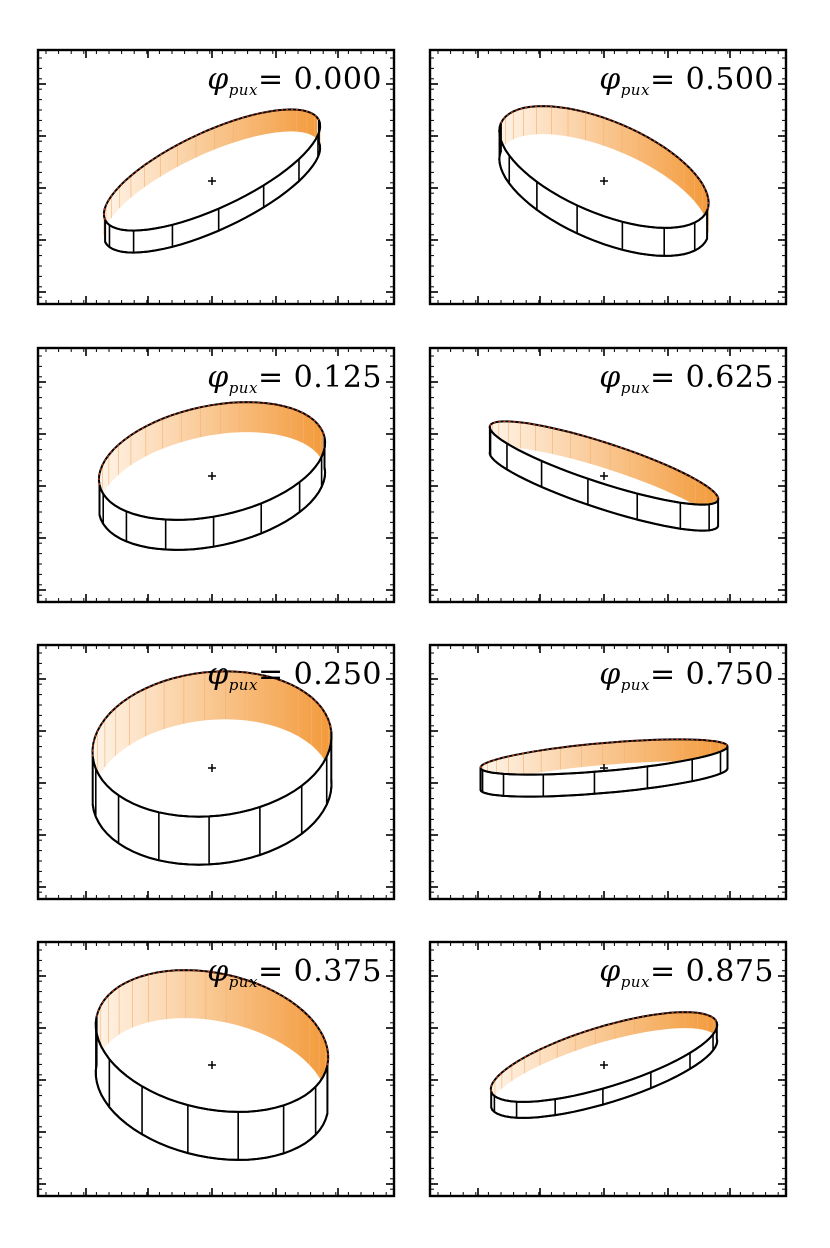 Image resolution: width=830 pixels, height=1248 pixels. What do you see at coordinates (319, 971) in the screenshot?
I see `phase-value: = 0.375` at bounding box center [319, 971].